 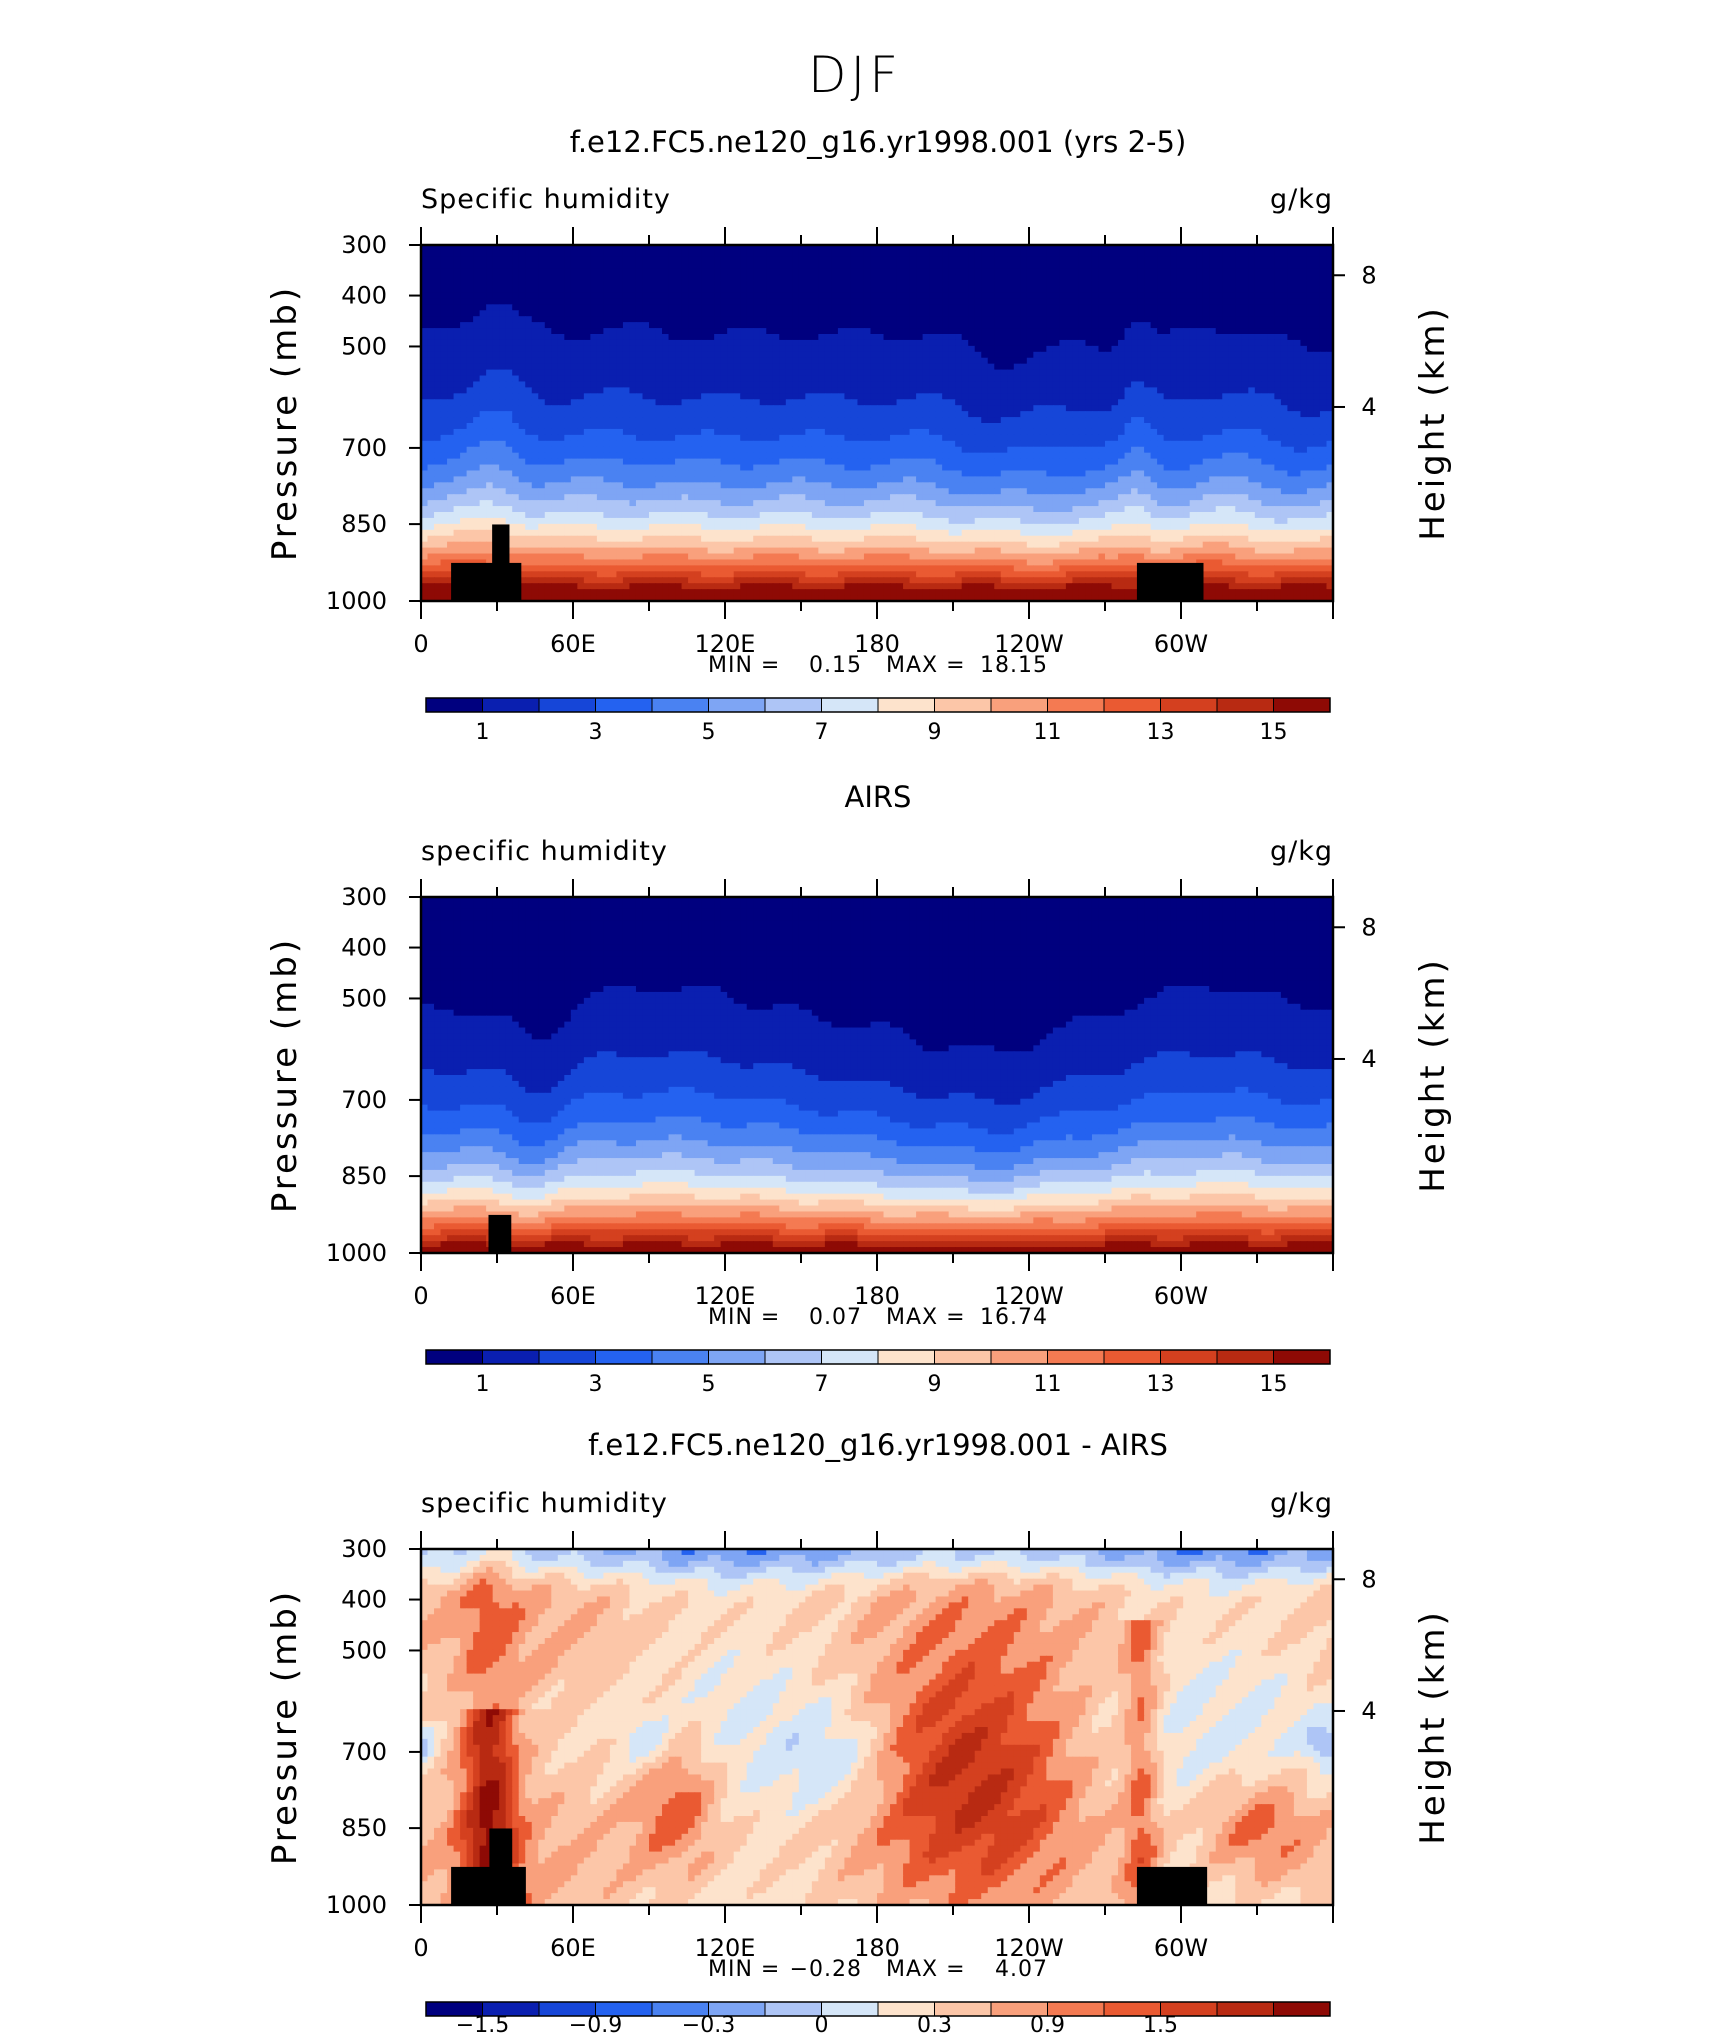 I want to click on max-value: 4.07, so click(x=1021, y=1969).